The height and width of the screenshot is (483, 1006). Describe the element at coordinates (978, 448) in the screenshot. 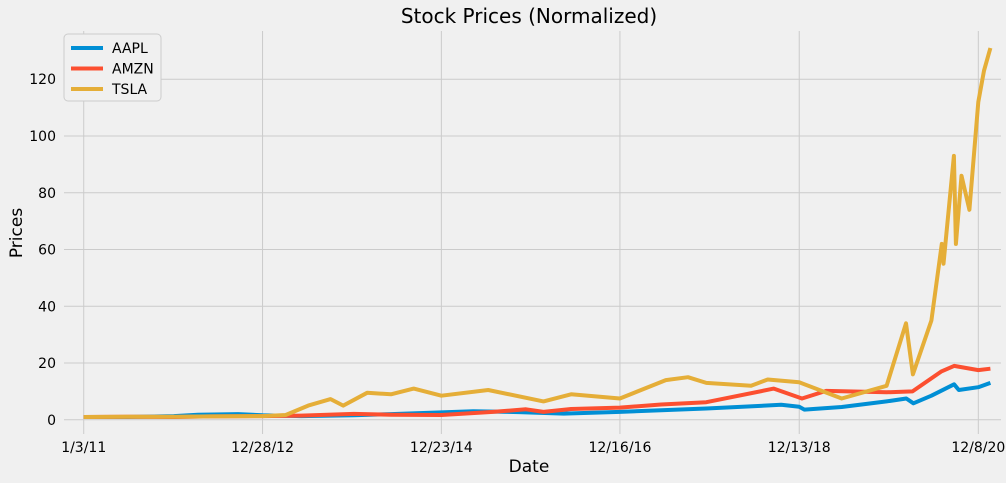

I see `x-tick-label: 12/8/20` at that location.